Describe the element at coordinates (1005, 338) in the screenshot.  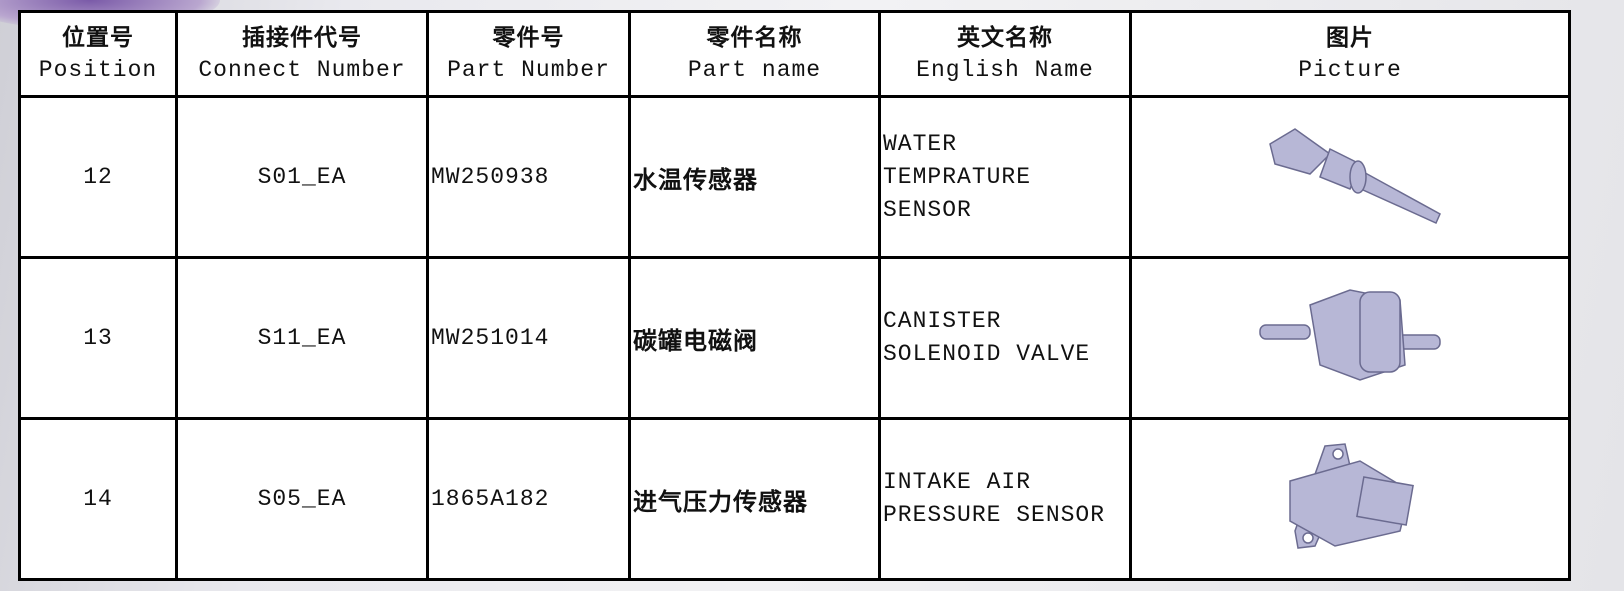
I see `english-name-cell: CANISTER SOLENOID VALVE` at that location.